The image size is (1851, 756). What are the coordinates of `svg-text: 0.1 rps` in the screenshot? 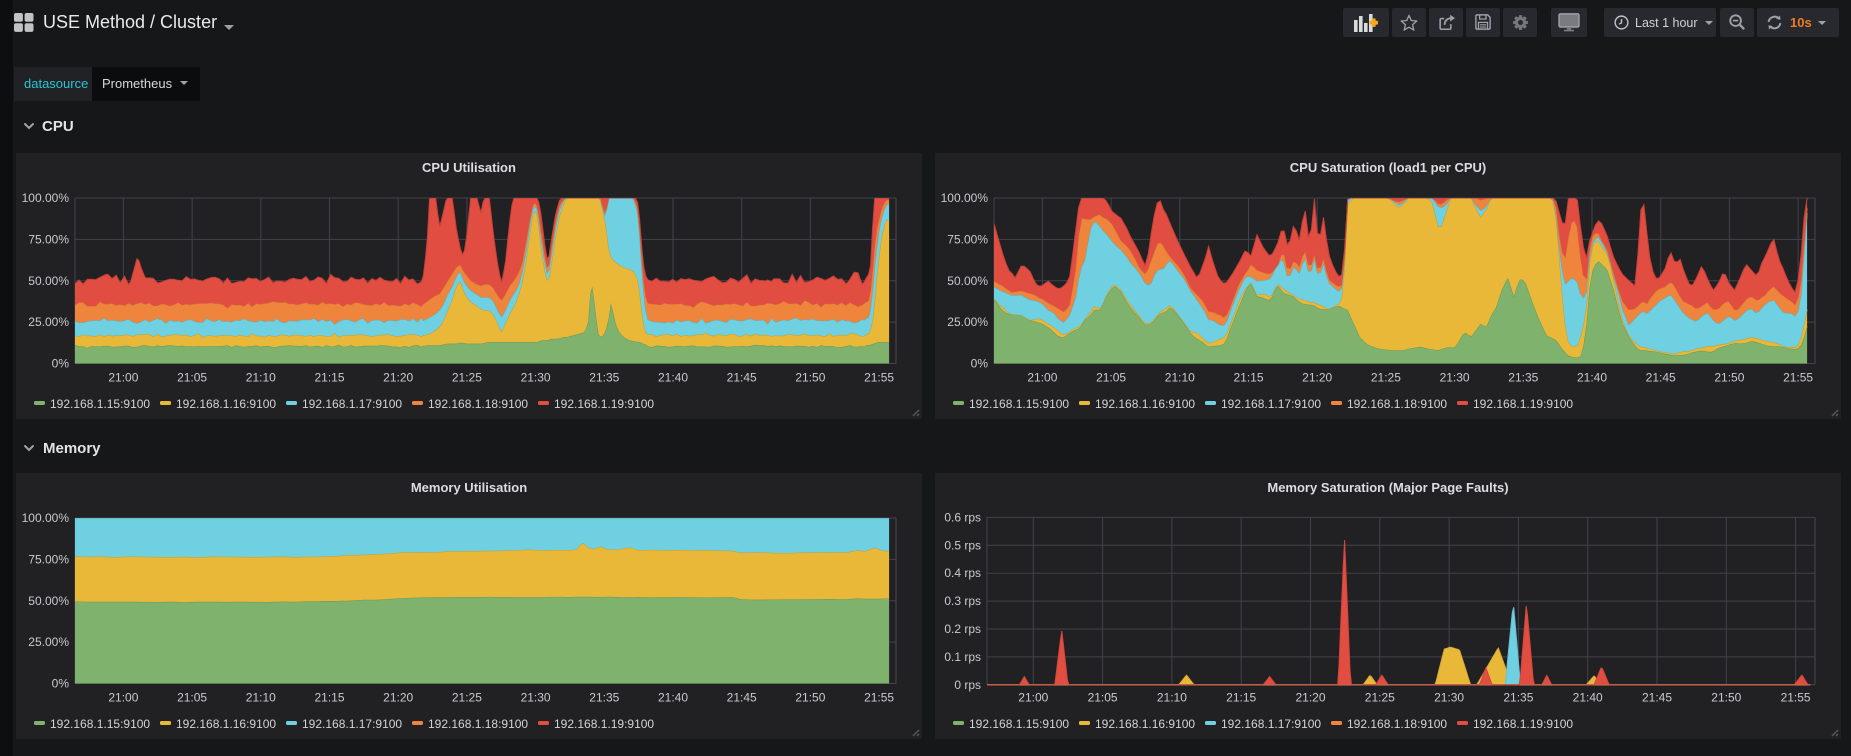 It's located at (962, 657).